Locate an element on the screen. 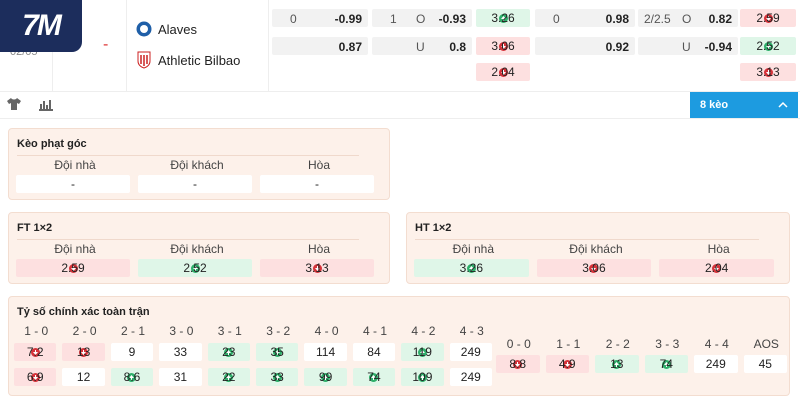 This screenshot has width=800, height=400. odds-cell: 119 is located at coordinates (422, 352).